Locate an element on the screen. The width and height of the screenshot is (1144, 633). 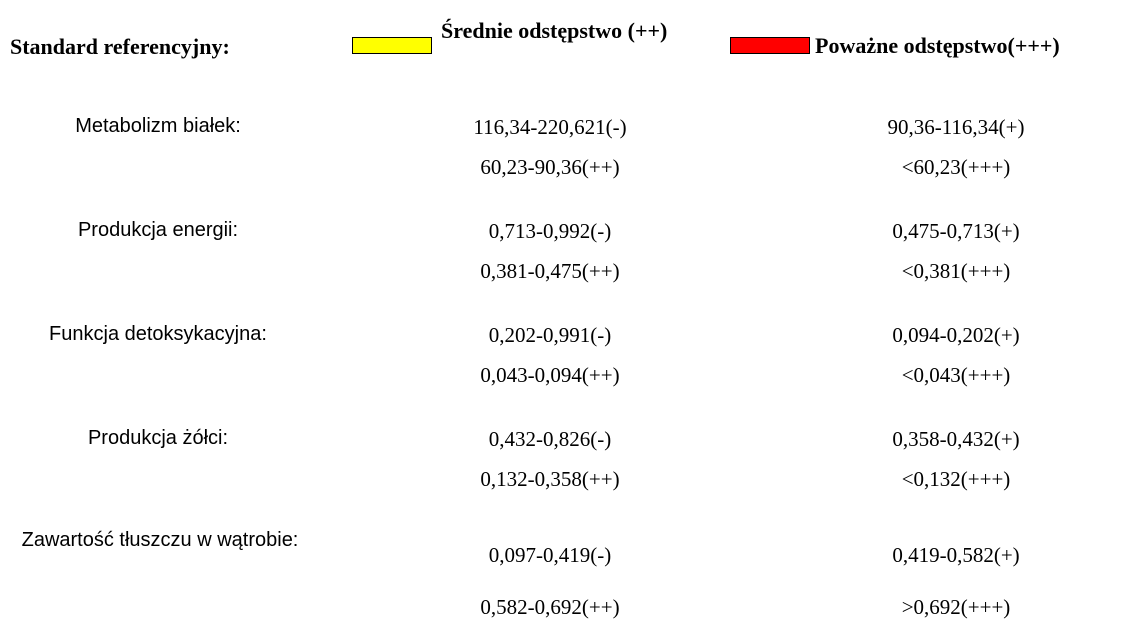
range-severe: <60,23(+++) is located at coordinates (956, 167).